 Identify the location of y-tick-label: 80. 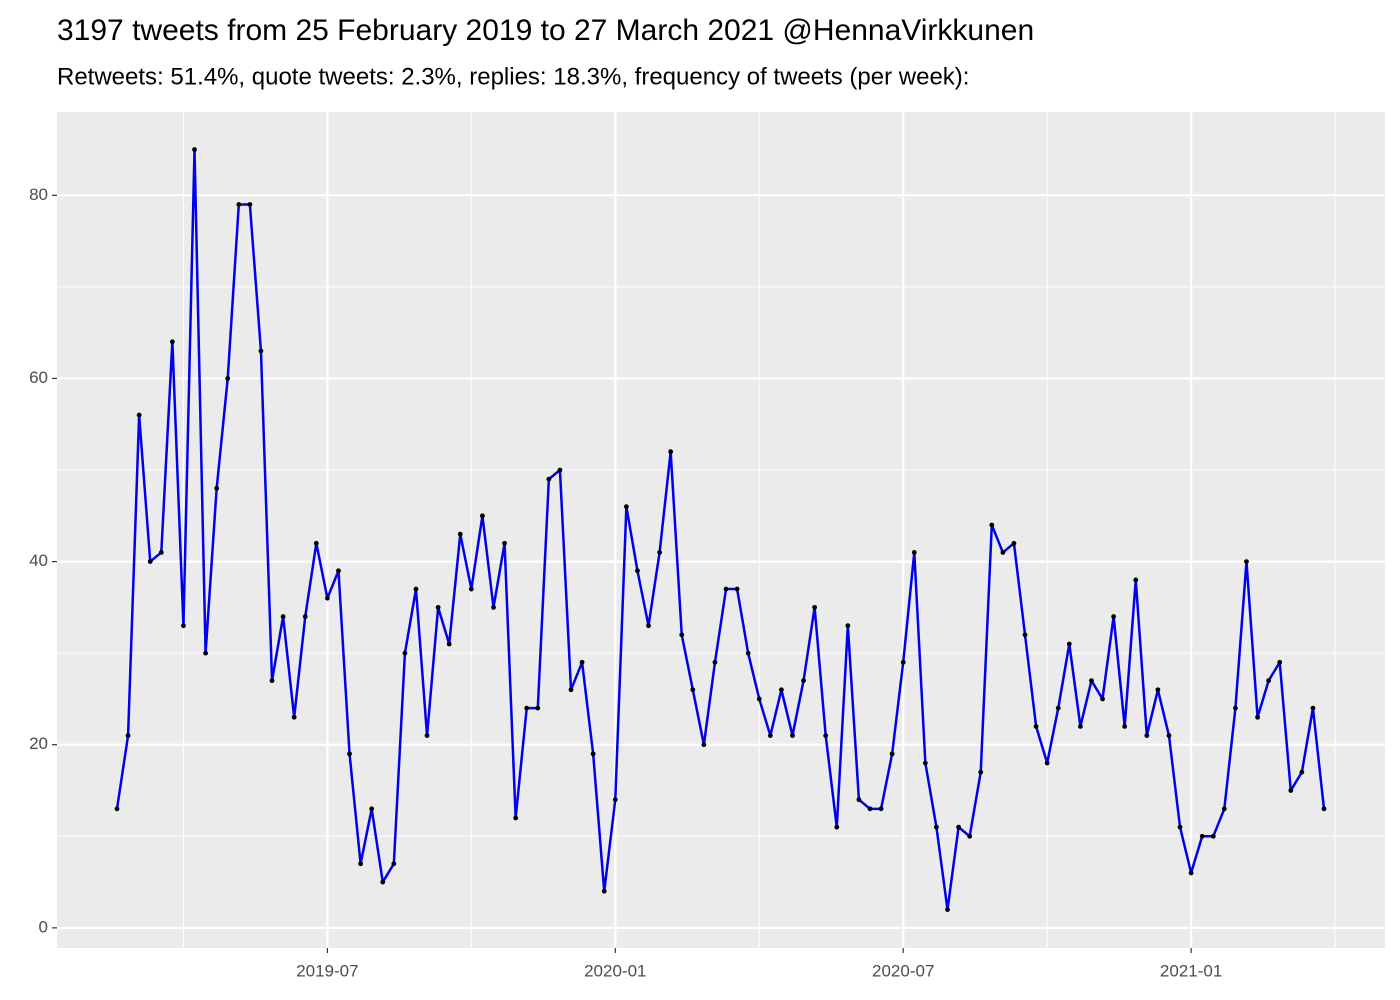
(38, 194).